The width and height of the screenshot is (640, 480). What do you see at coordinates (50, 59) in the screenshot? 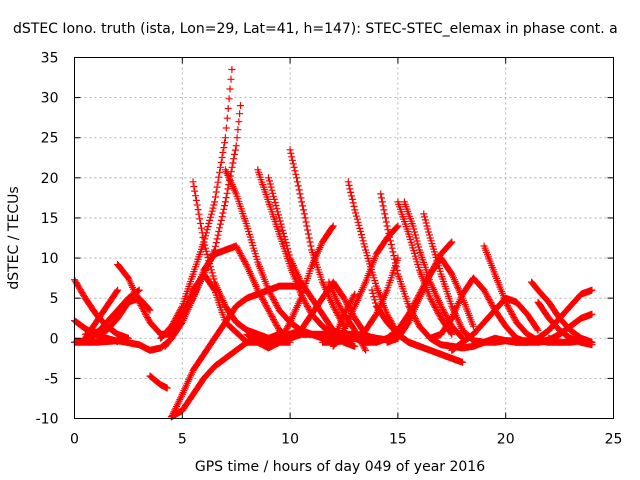
I see `y-tick-label-9: 35` at bounding box center [50, 59].